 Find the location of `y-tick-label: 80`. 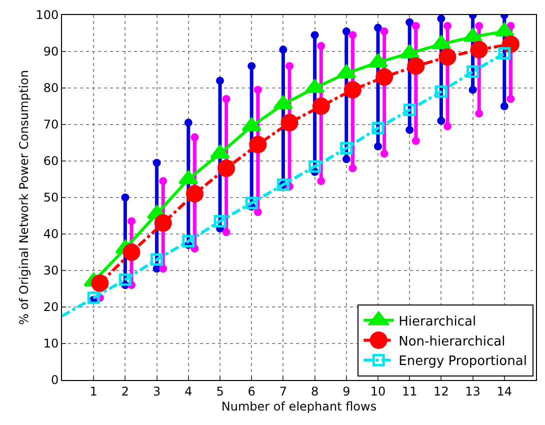

y-tick-label: 80 is located at coordinates (51, 88).